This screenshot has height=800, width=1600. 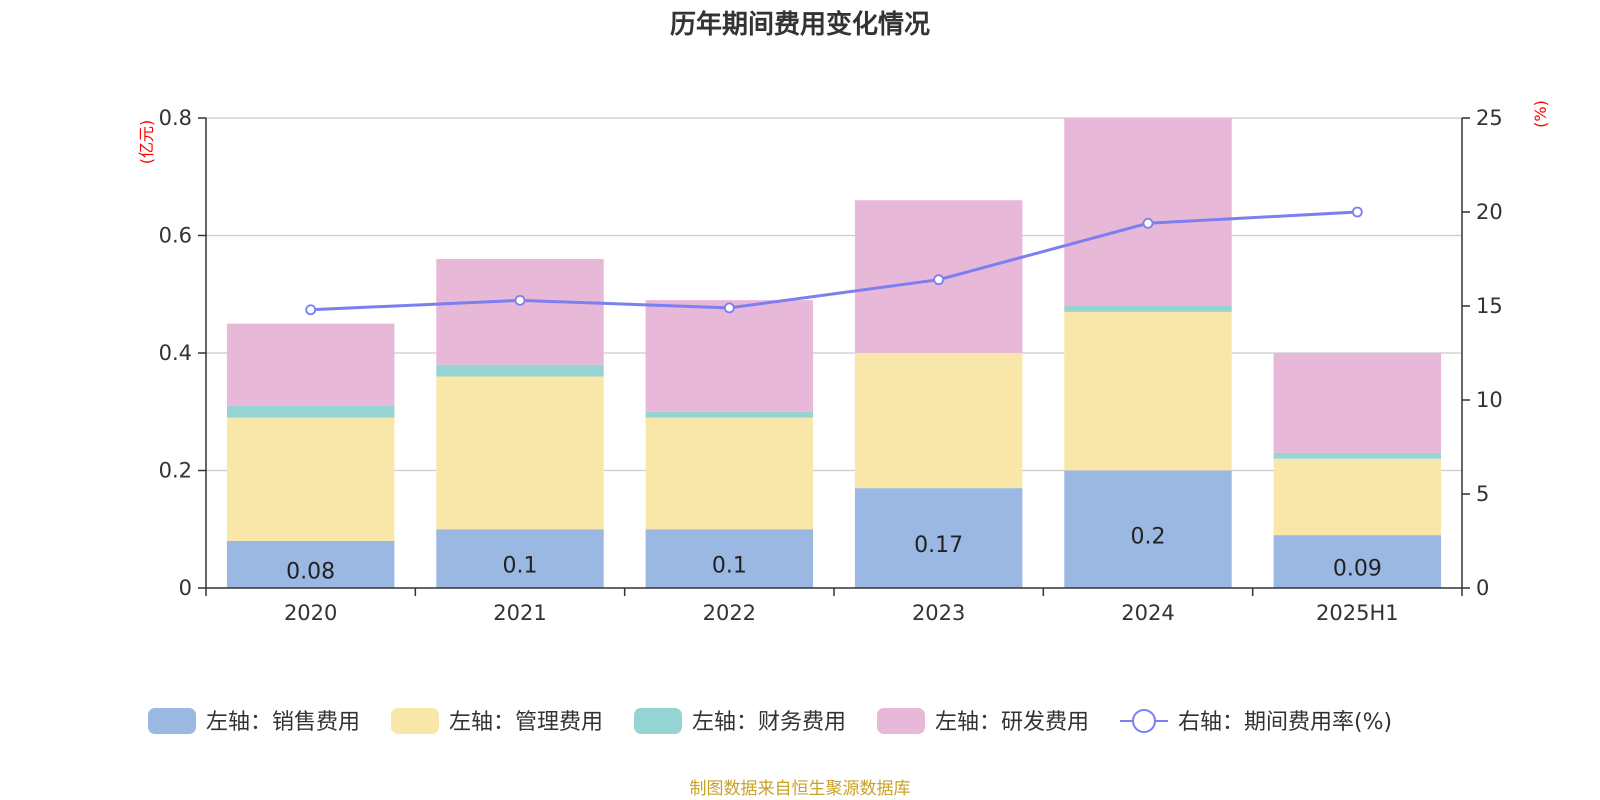 I want to click on bar-segment-s1-c0, so click(x=310, y=479).